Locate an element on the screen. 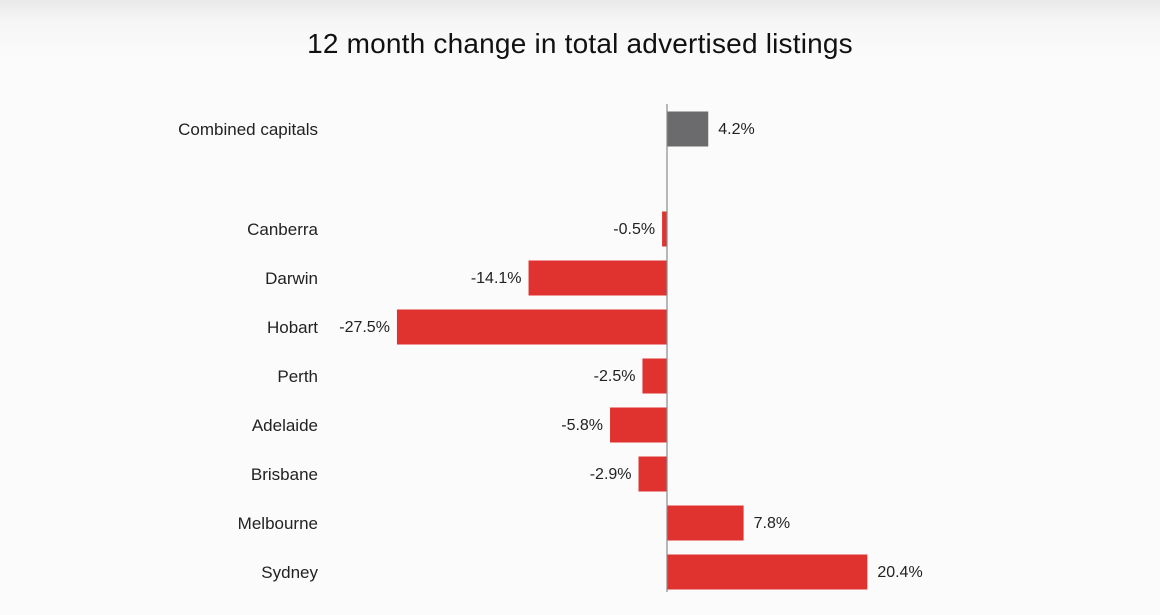  value-label-darwin: -14.1% is located at coordinates (496, 278).